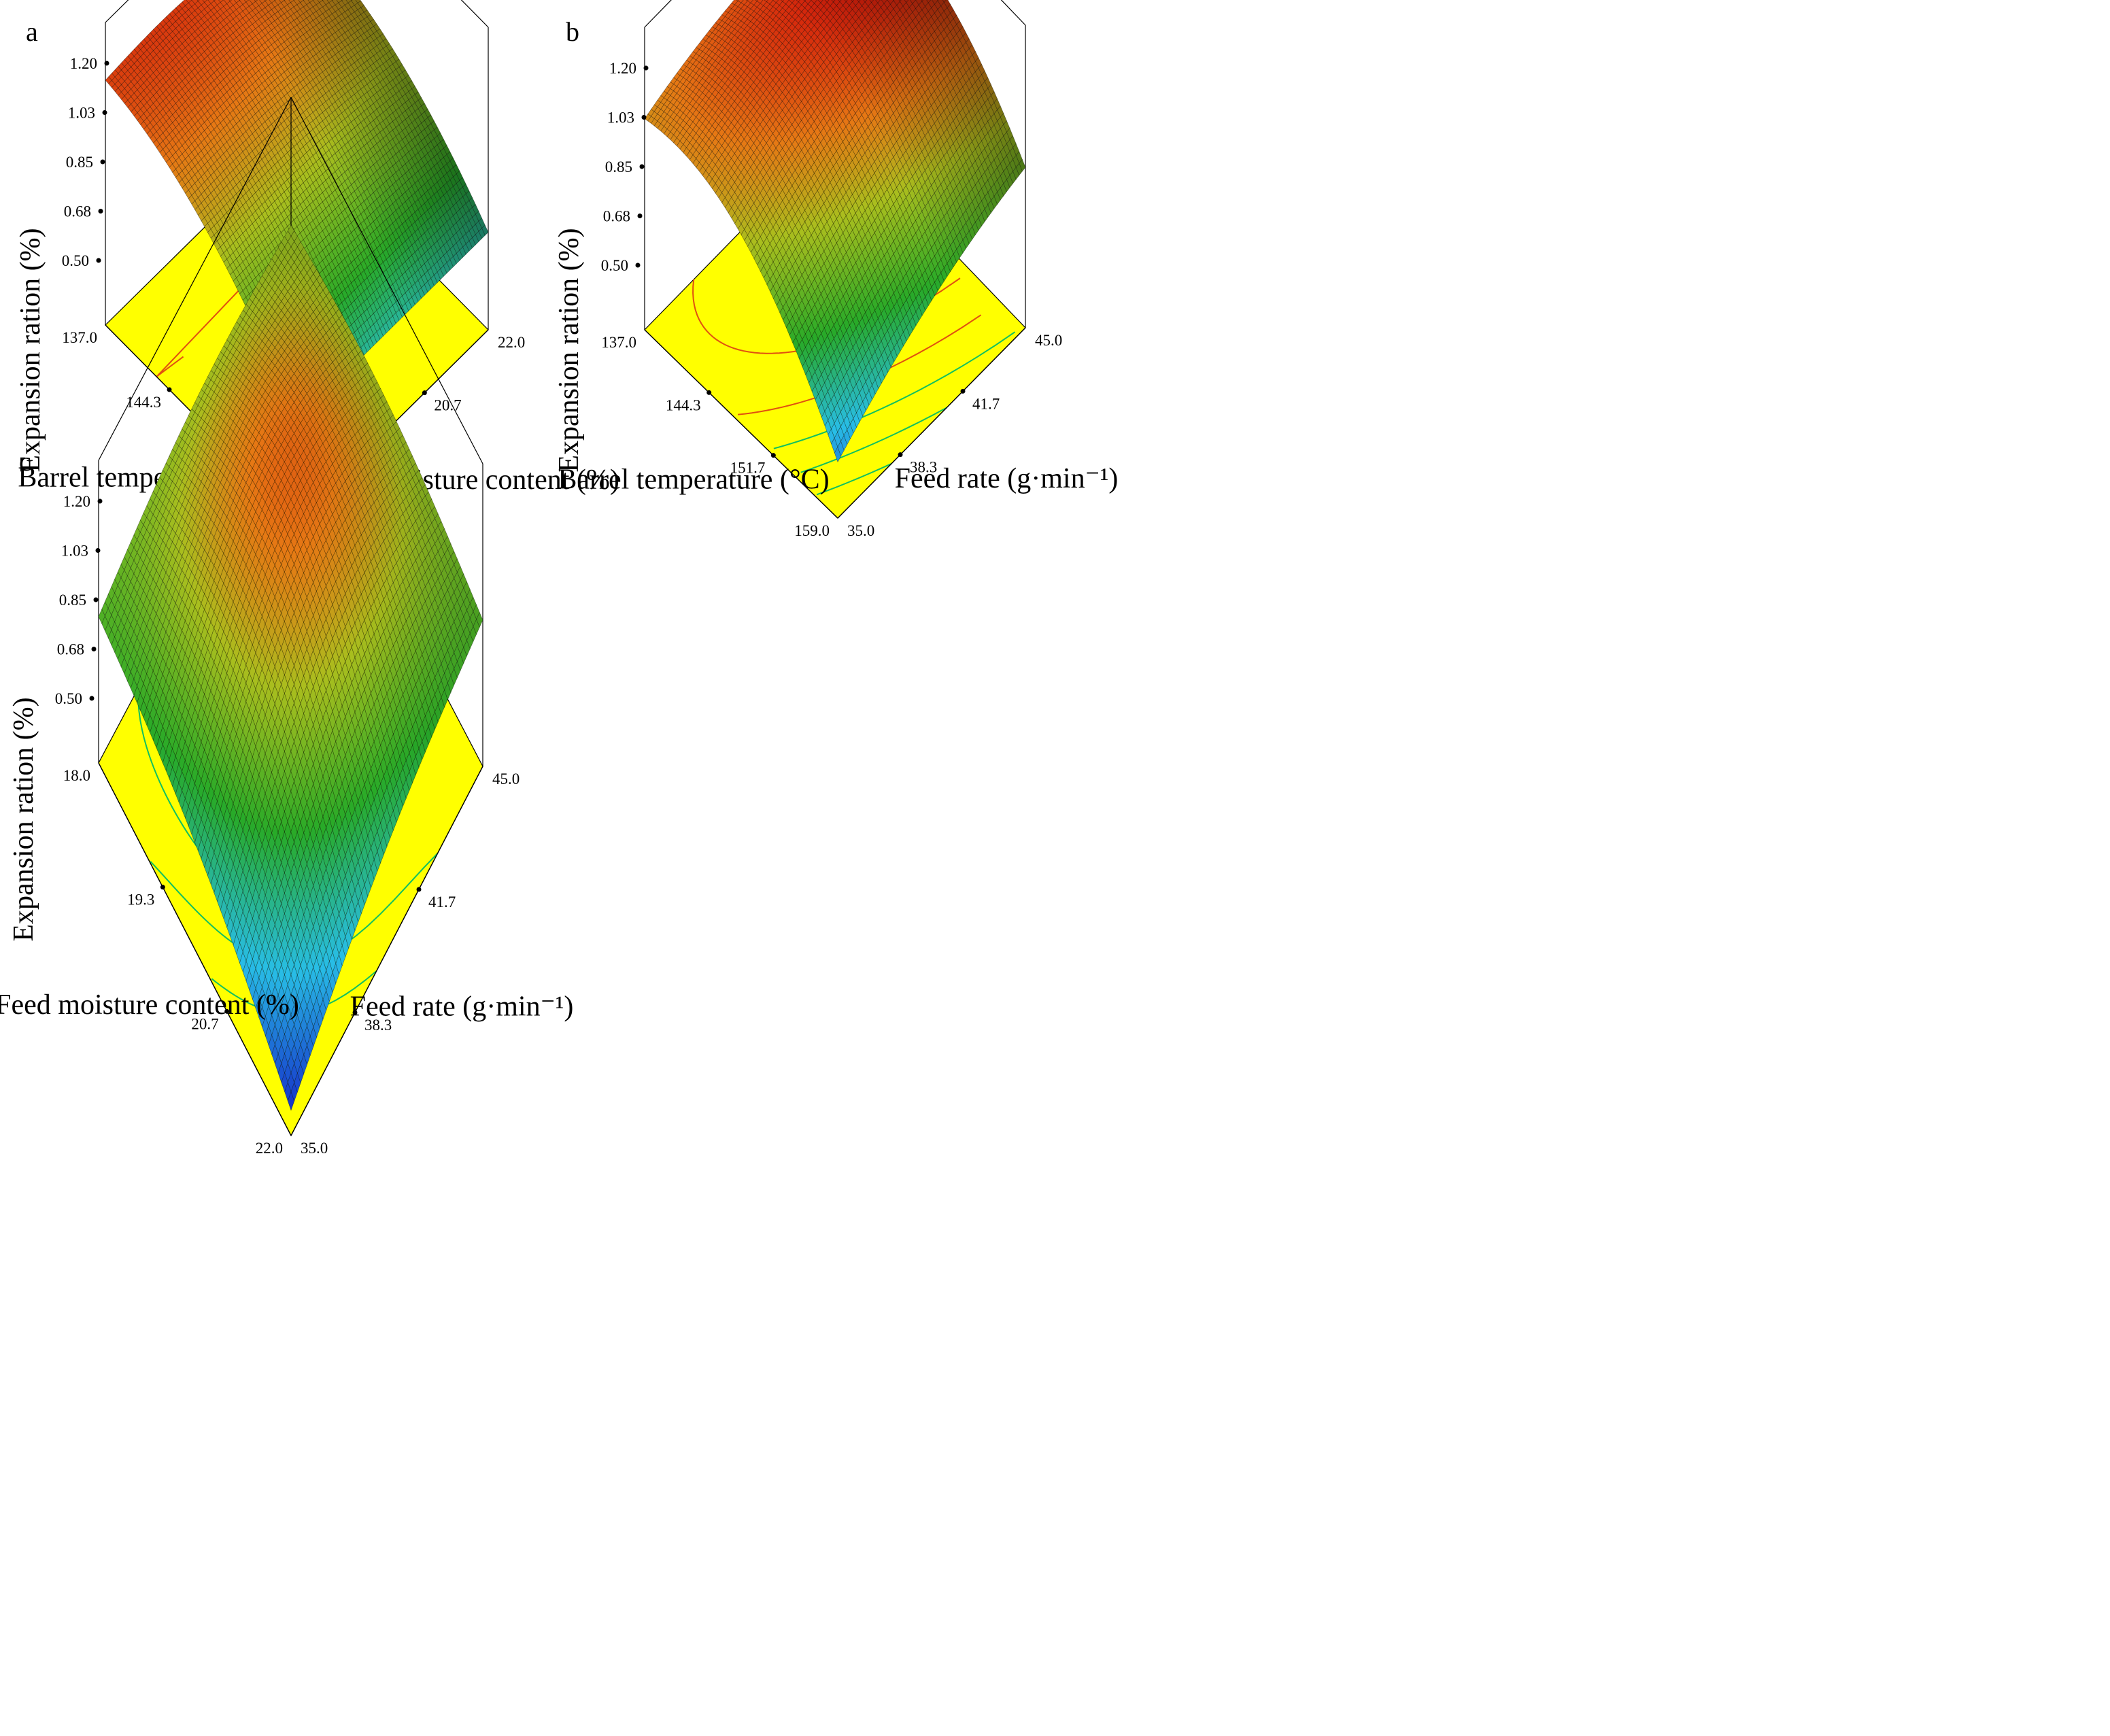  What do you see at coordinates (81, 113) in the screenshot?
I see `z-tick-label: 1.03` at bounding box center [81, 113].